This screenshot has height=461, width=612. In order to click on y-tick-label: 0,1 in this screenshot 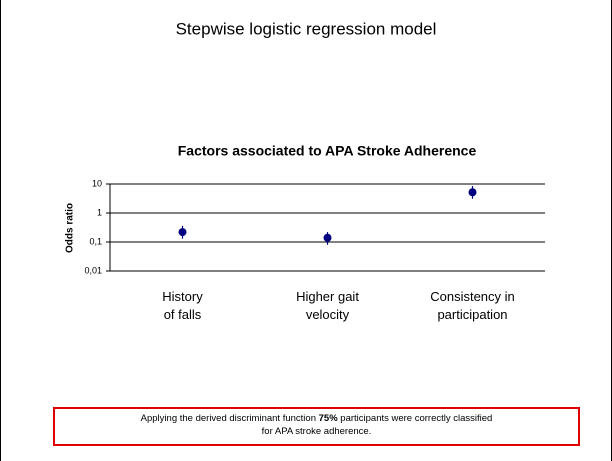, I will do `click(95, 241)`.